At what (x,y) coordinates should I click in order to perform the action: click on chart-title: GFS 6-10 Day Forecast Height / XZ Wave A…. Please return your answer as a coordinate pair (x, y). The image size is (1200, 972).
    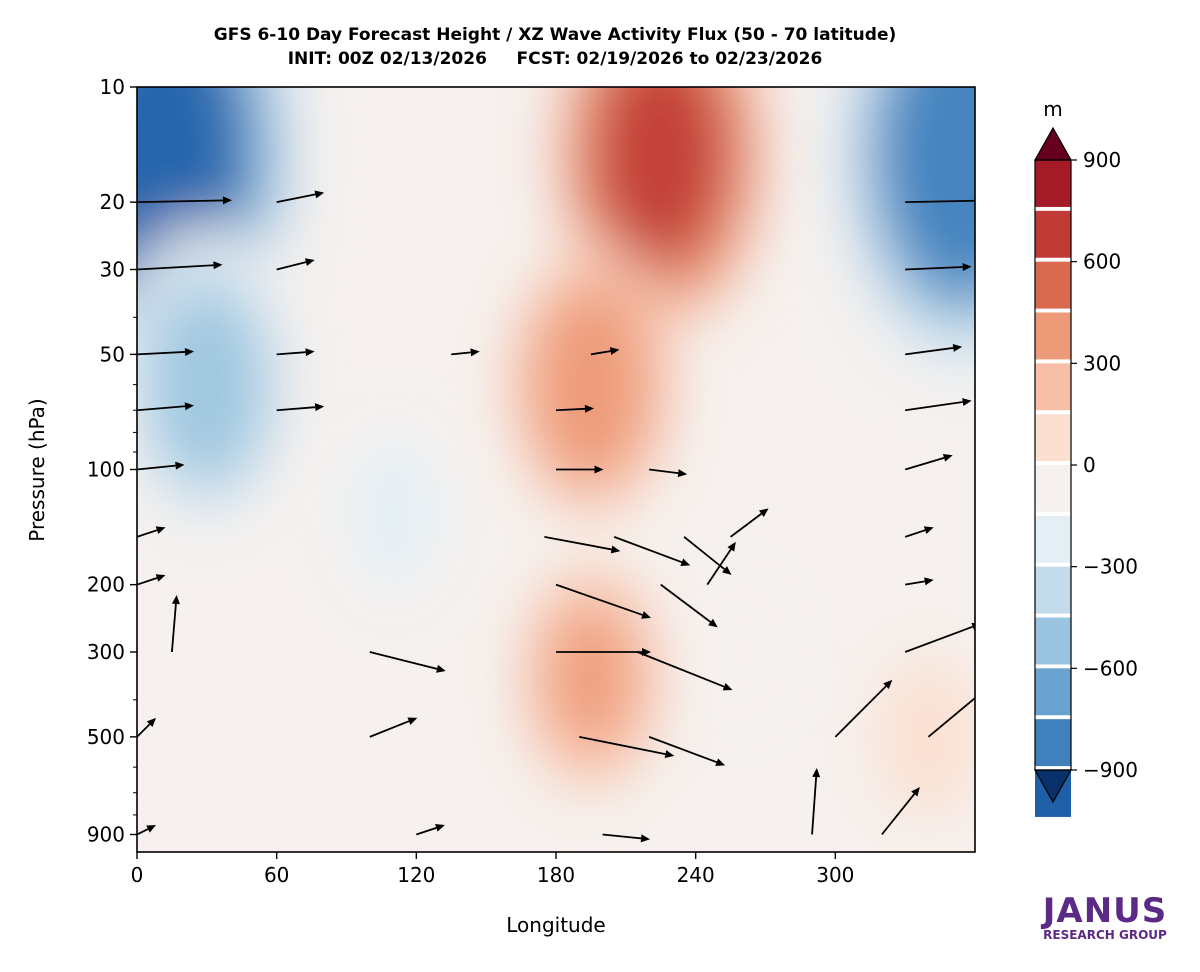
    Looking at the image, I should click on (555, 35).